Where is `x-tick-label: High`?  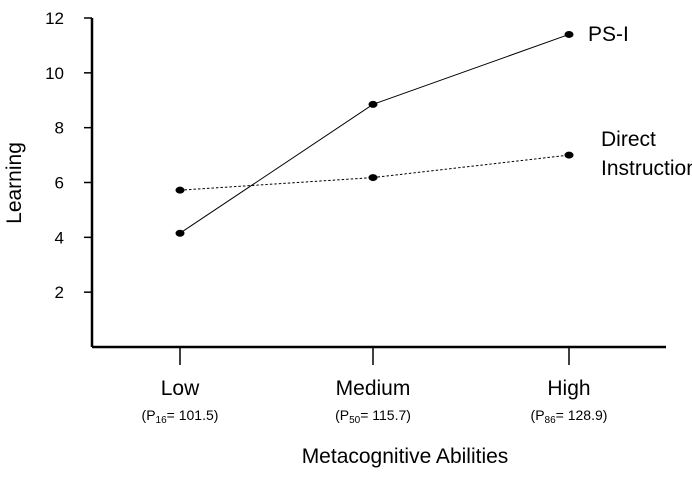 x-tick-label: High is located at coordinates (568, 388).